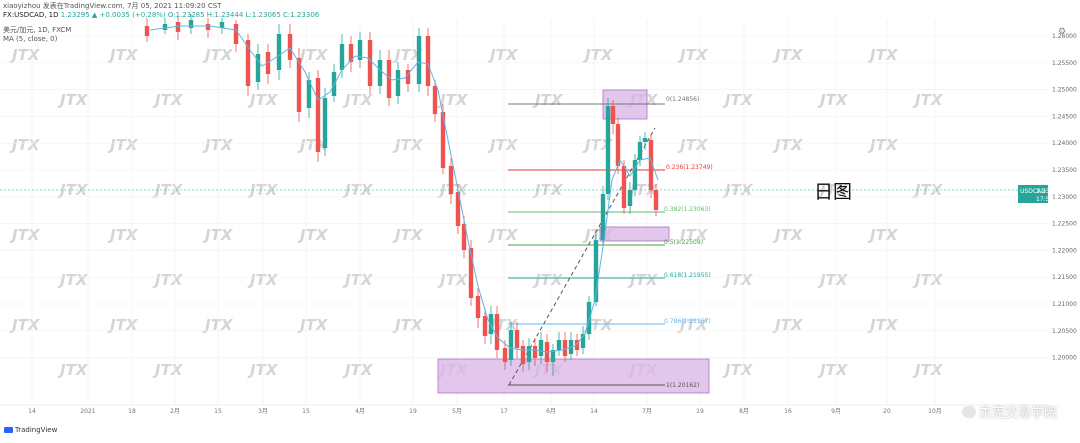 This screenshot has height=443, width=1080. I want to click on fib-label-0236: 0.236(1.23749), so click(689, 167).